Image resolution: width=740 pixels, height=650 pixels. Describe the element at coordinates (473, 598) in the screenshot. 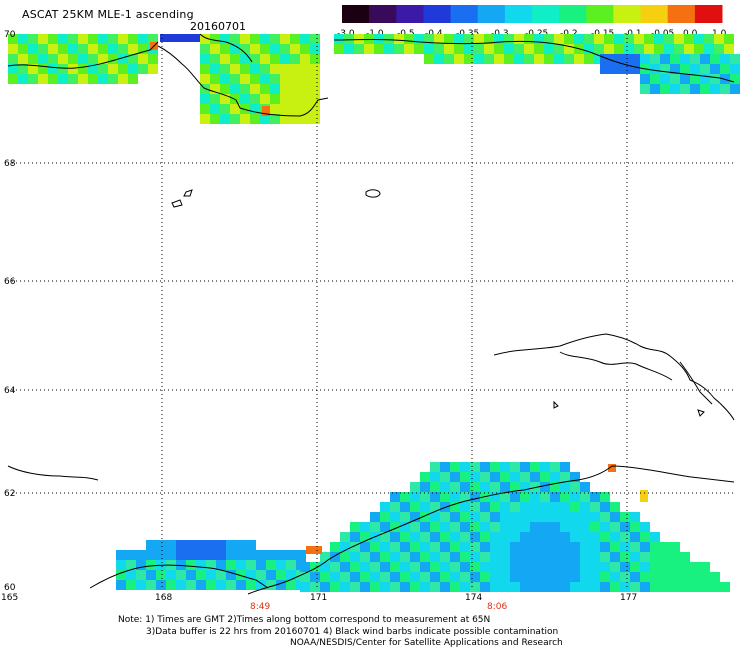

I see `lon-label: 174` at that location.